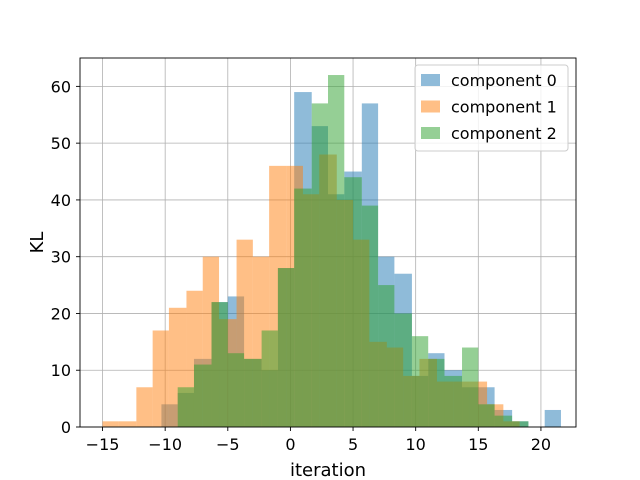  Describe the element at coordinates (328, 470) in the screenshot. I see `x-axis-title: iteration` at that location.